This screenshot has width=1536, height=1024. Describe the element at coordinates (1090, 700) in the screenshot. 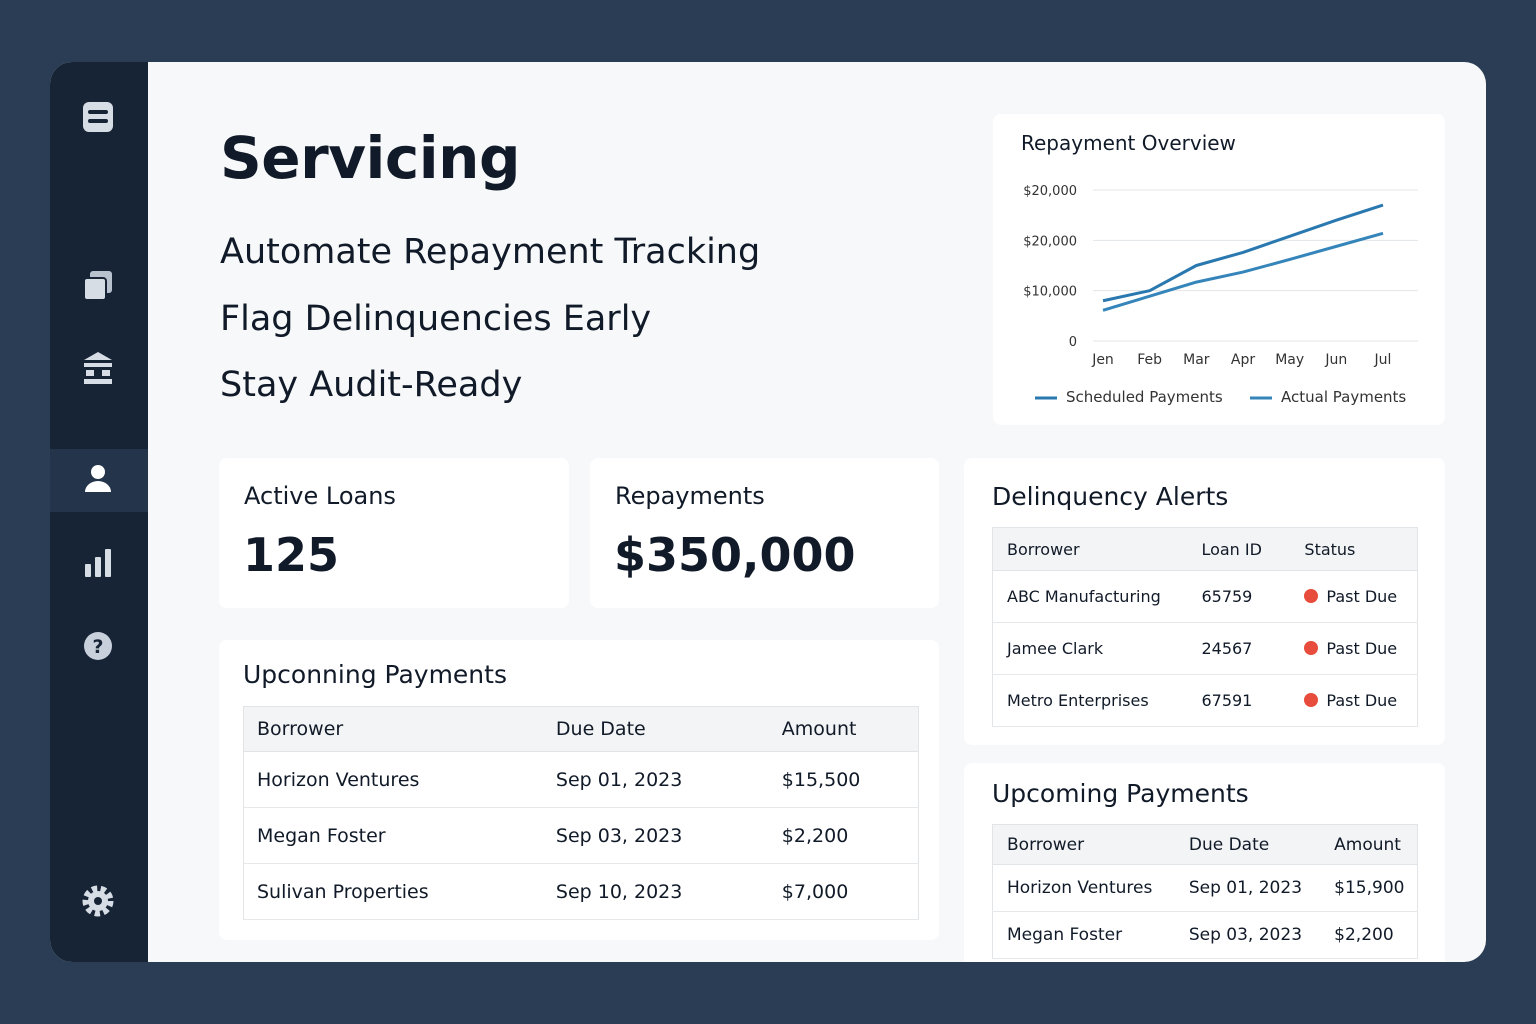

I see `table-cell: Metro Enterprises` at that location.